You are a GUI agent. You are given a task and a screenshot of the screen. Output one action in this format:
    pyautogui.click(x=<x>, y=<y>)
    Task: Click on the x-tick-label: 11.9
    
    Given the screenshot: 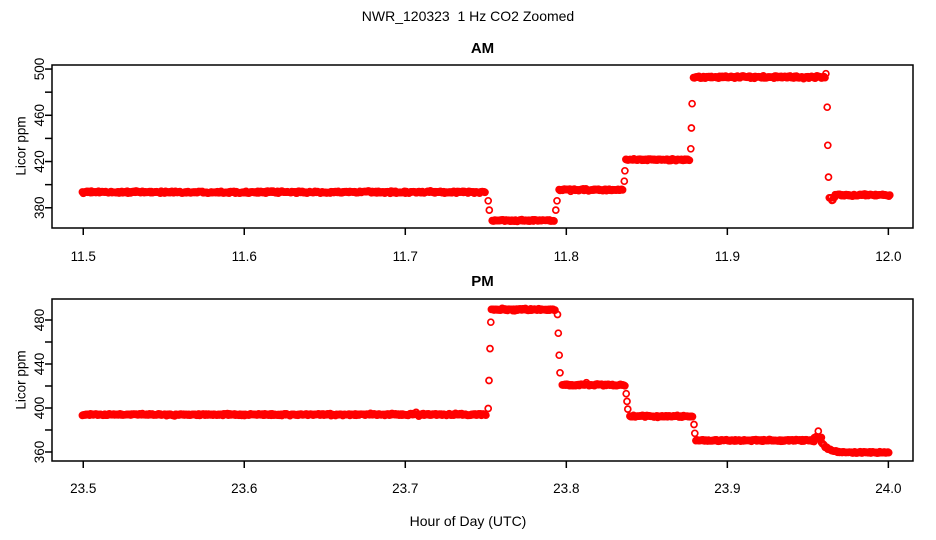 What is the action you would take?
    pyautogui.click(x=727, y=256)
    